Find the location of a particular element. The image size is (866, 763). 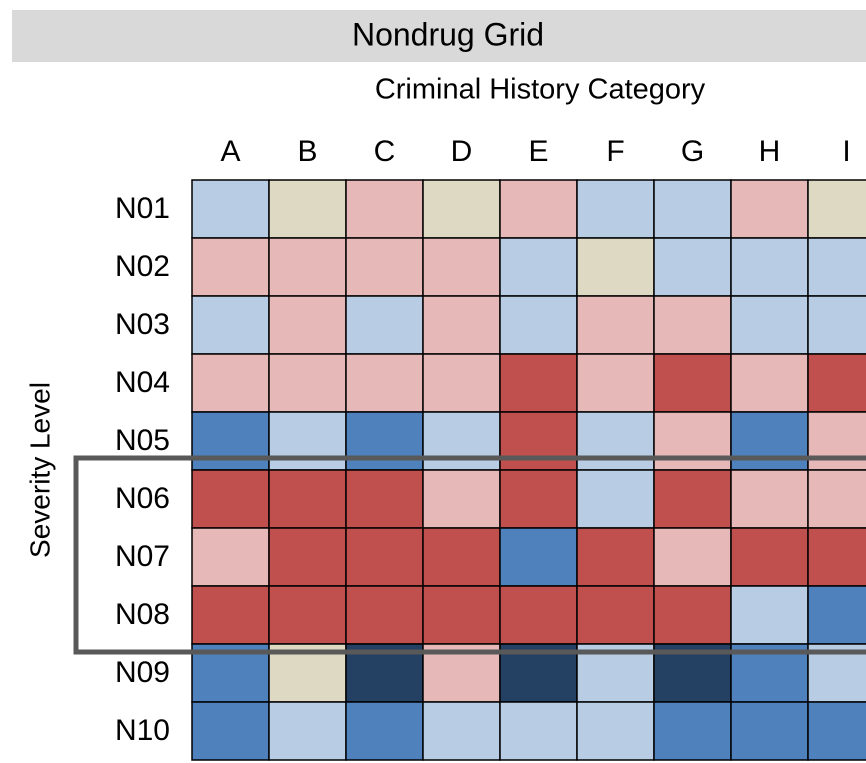

row-axis-label: Severity Level is located at coordinates (39, 470).